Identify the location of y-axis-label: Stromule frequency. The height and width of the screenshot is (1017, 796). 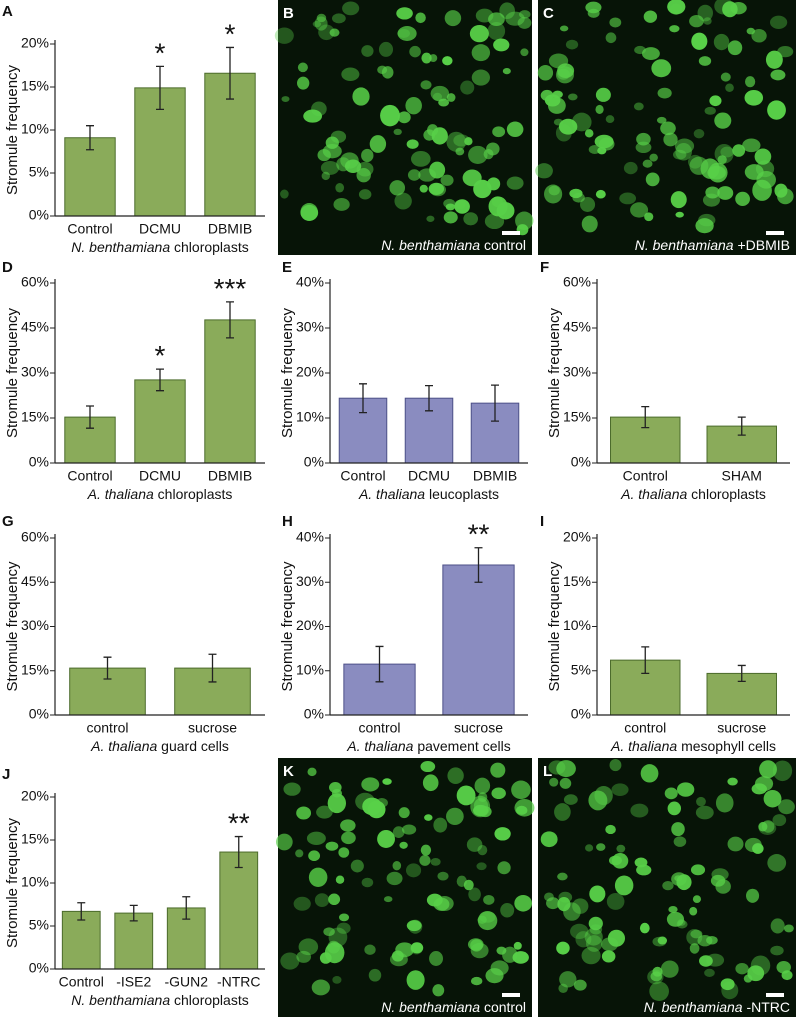
(554, 626).